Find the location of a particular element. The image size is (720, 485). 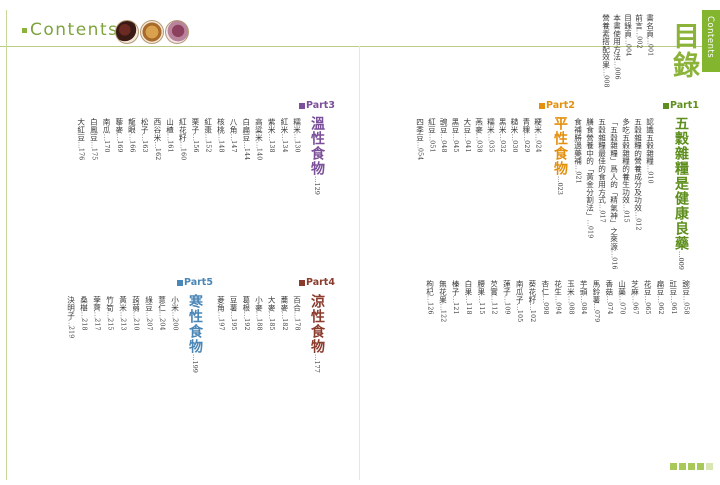

toc-entry-page: 019 is located at coordinates (590, 232).